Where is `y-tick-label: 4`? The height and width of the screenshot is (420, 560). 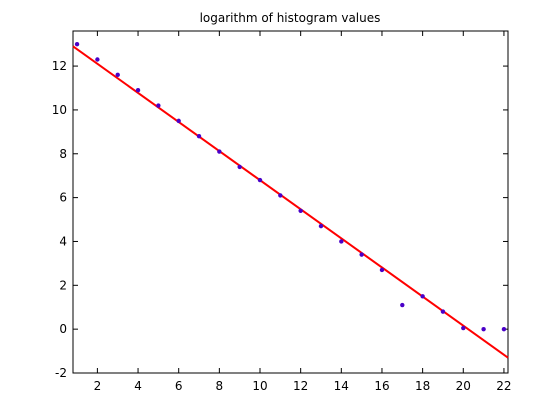 y-tick-label: 4 is located at coordinates (63, 241).